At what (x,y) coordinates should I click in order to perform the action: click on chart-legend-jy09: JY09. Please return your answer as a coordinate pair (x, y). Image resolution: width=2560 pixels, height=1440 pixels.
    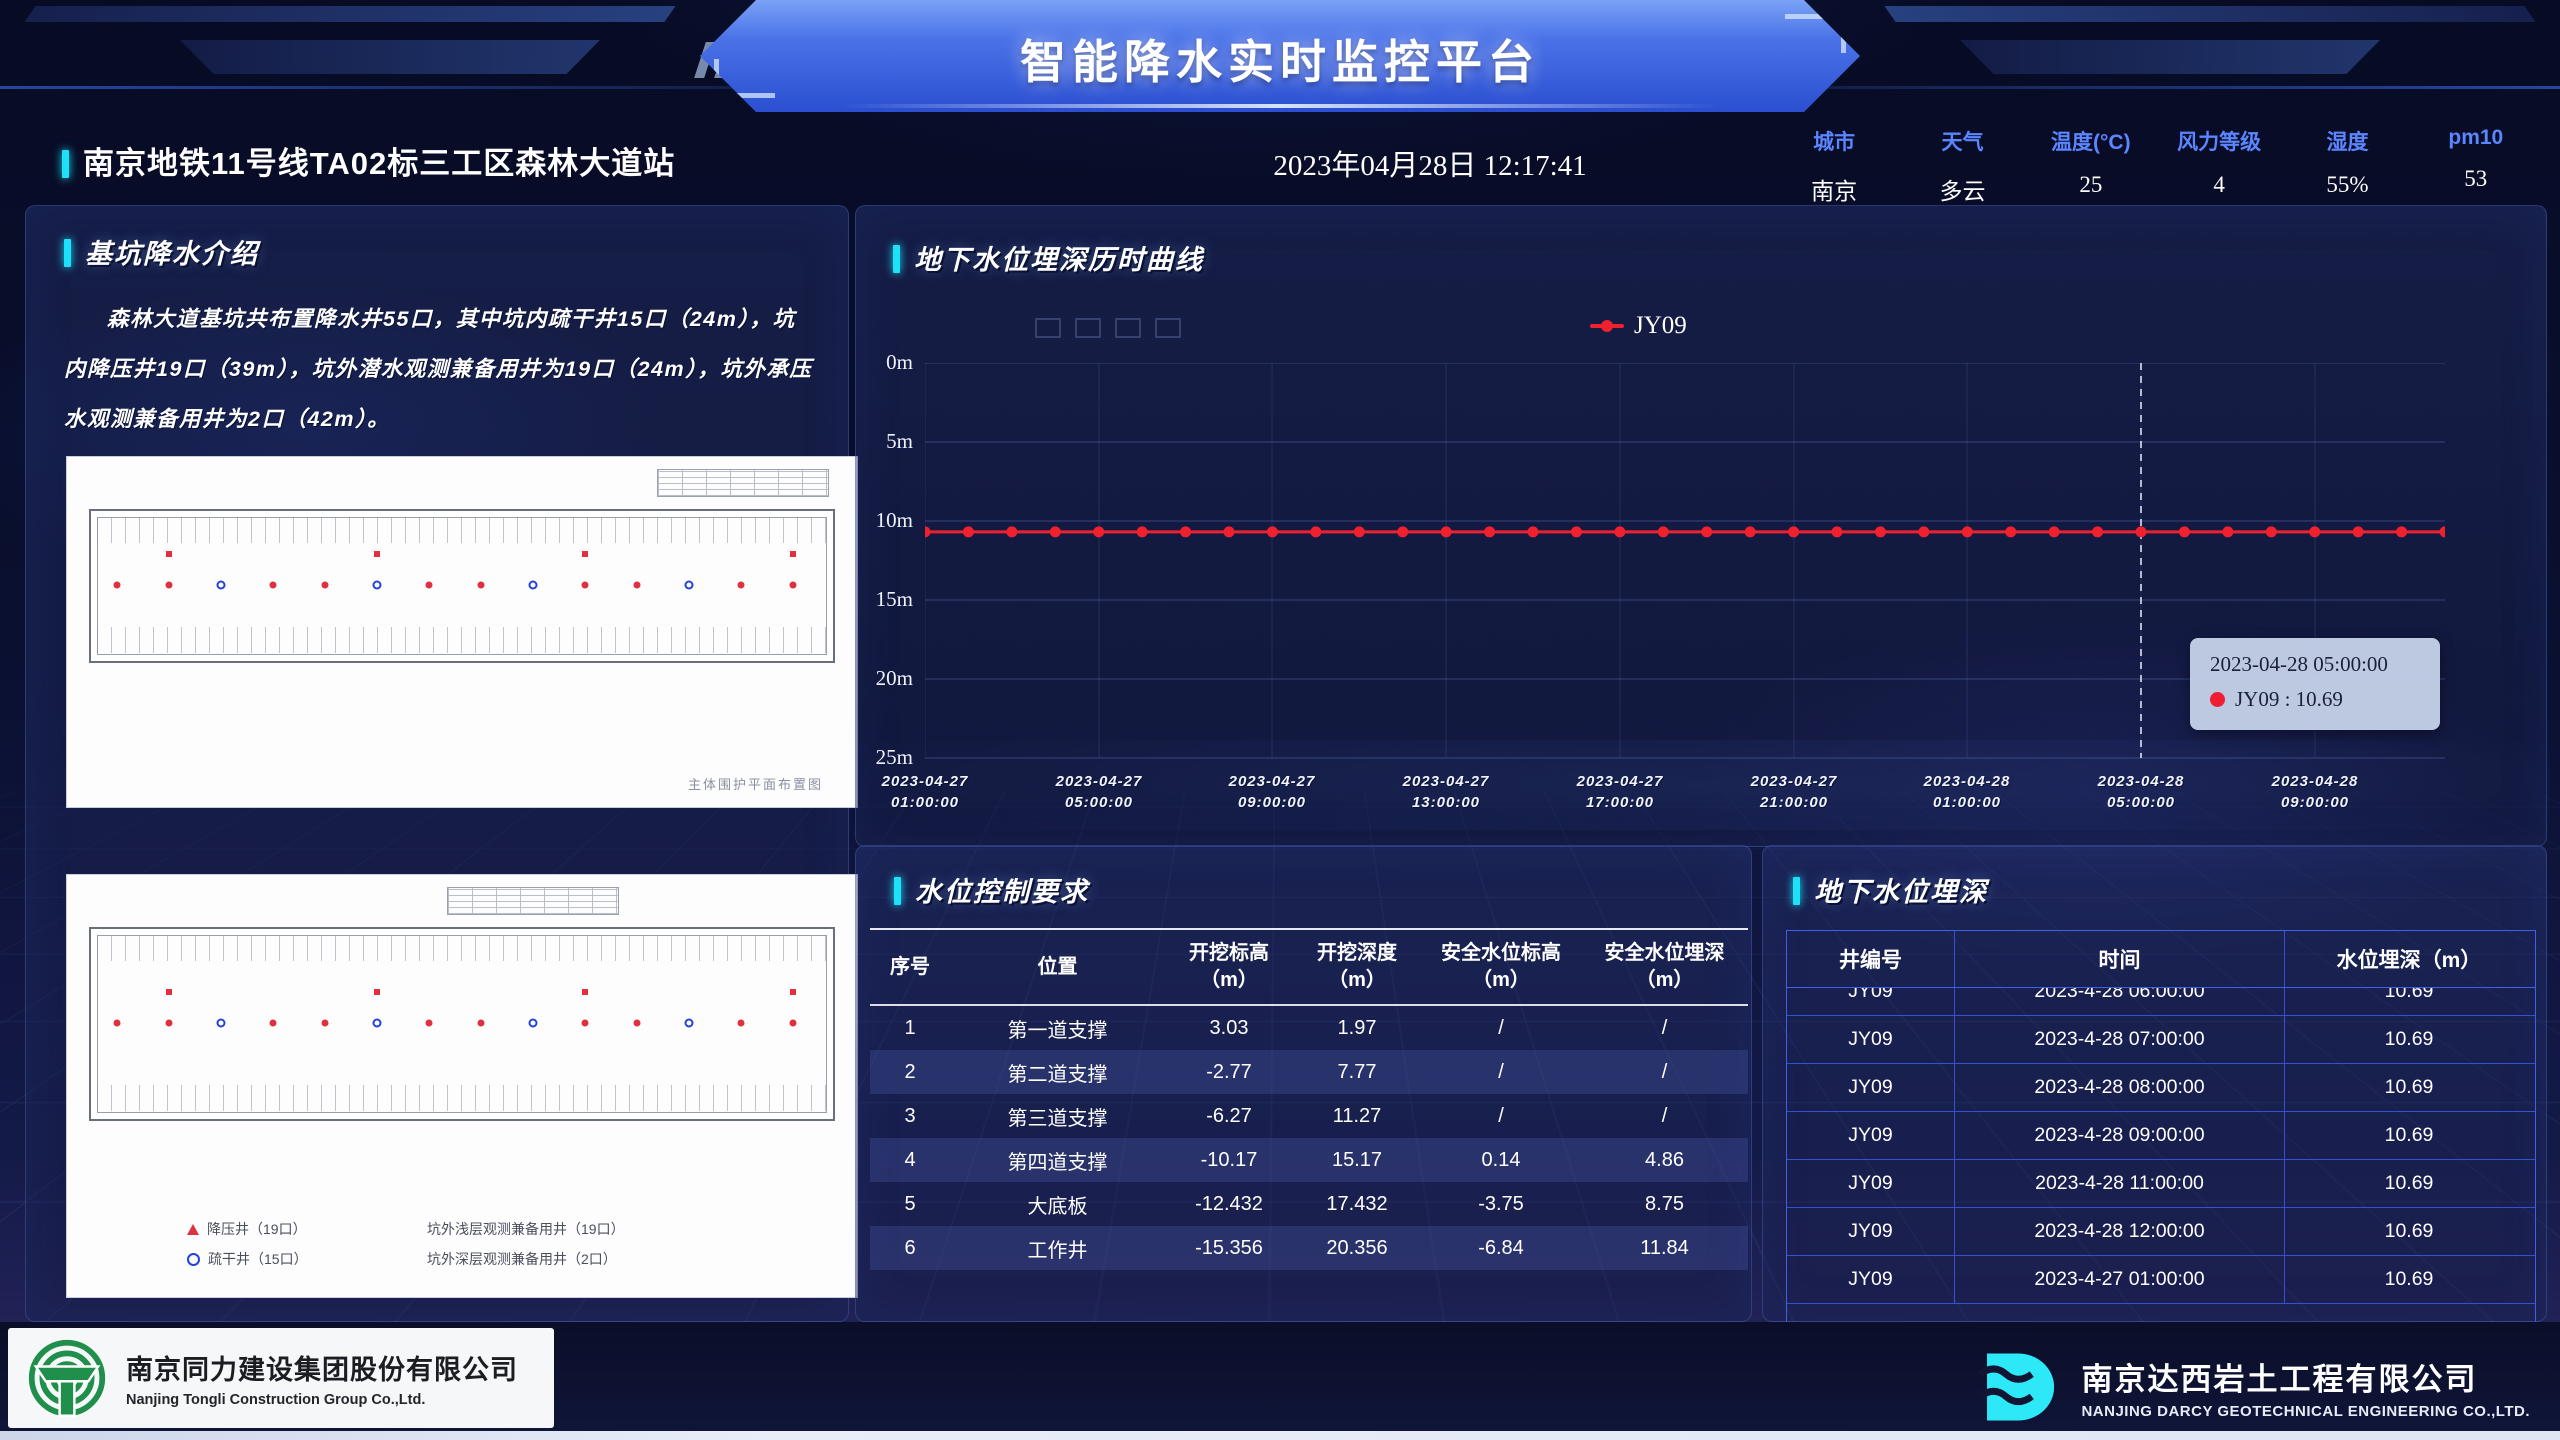
    Looking at the image, I should click on (1638, 326).